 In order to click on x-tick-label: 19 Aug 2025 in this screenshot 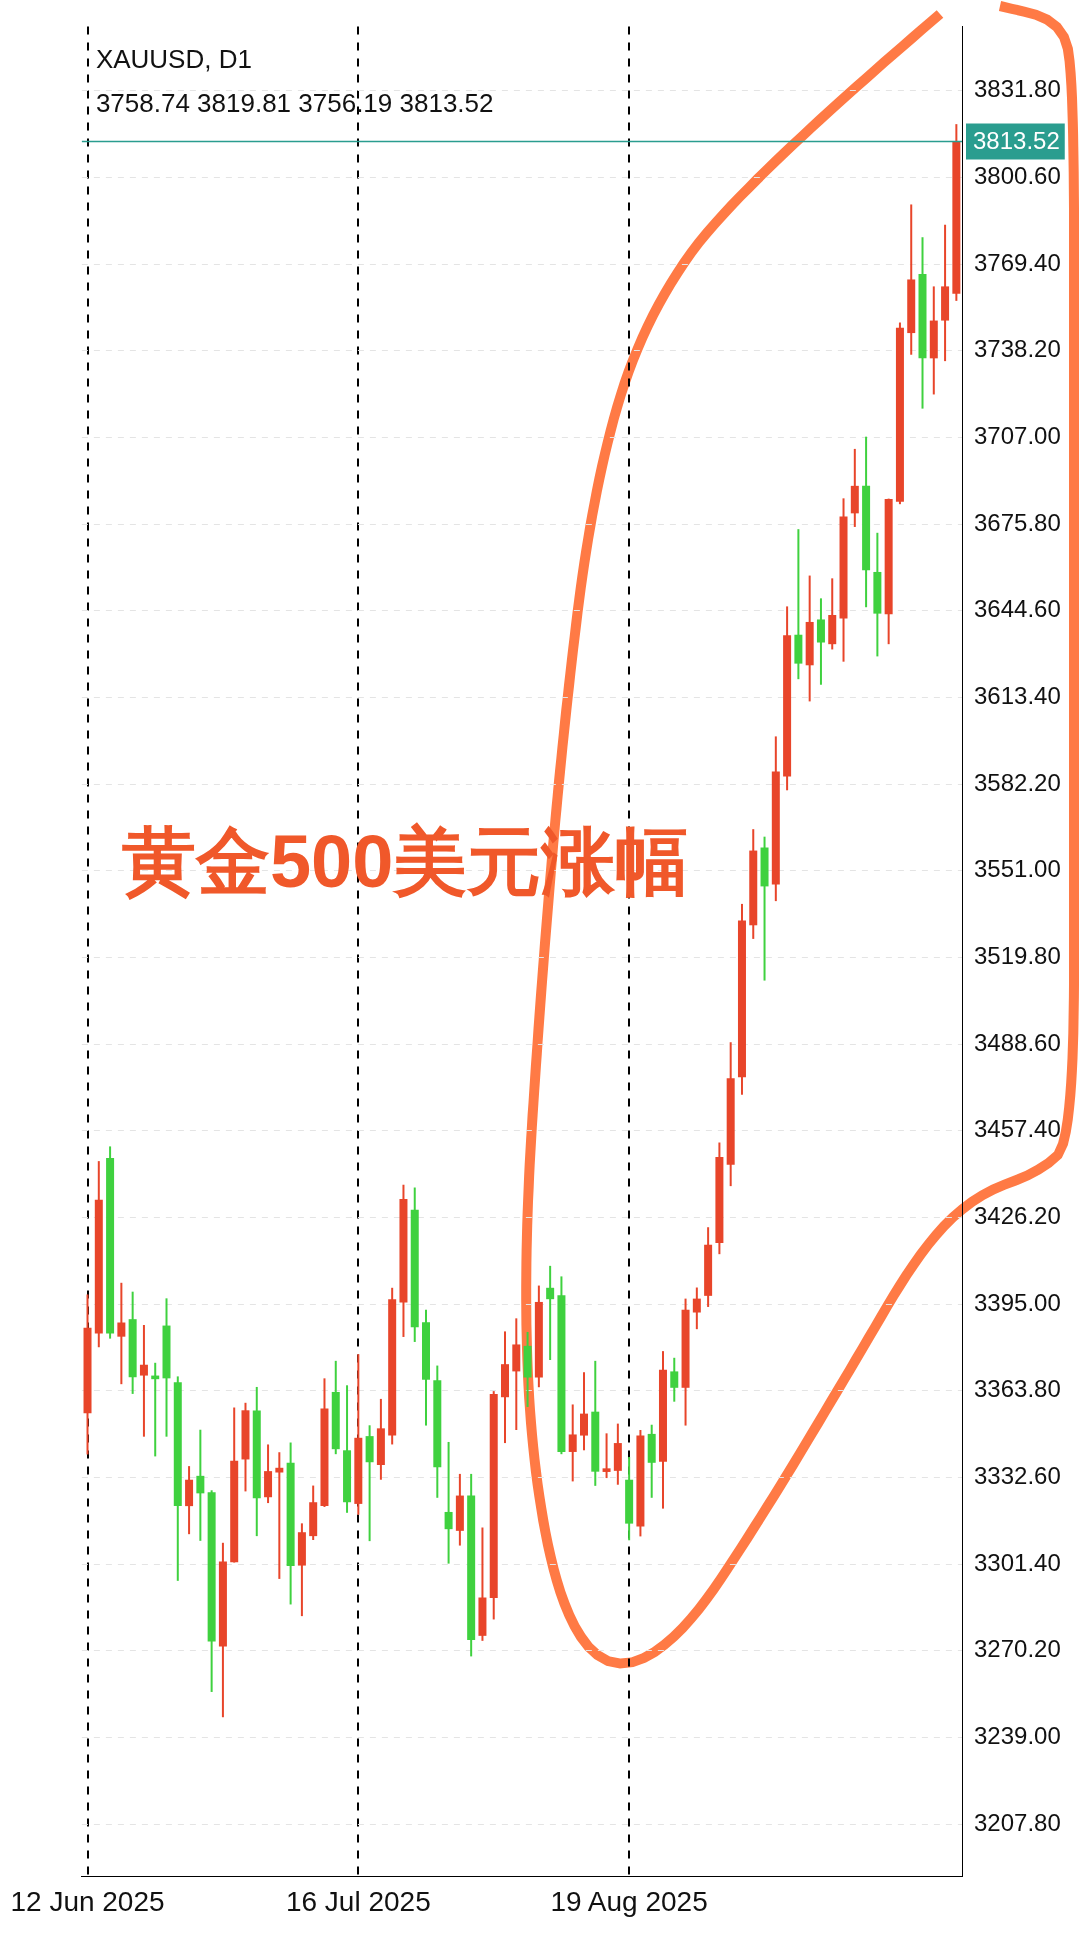, I will do `click(629, 1901)`.